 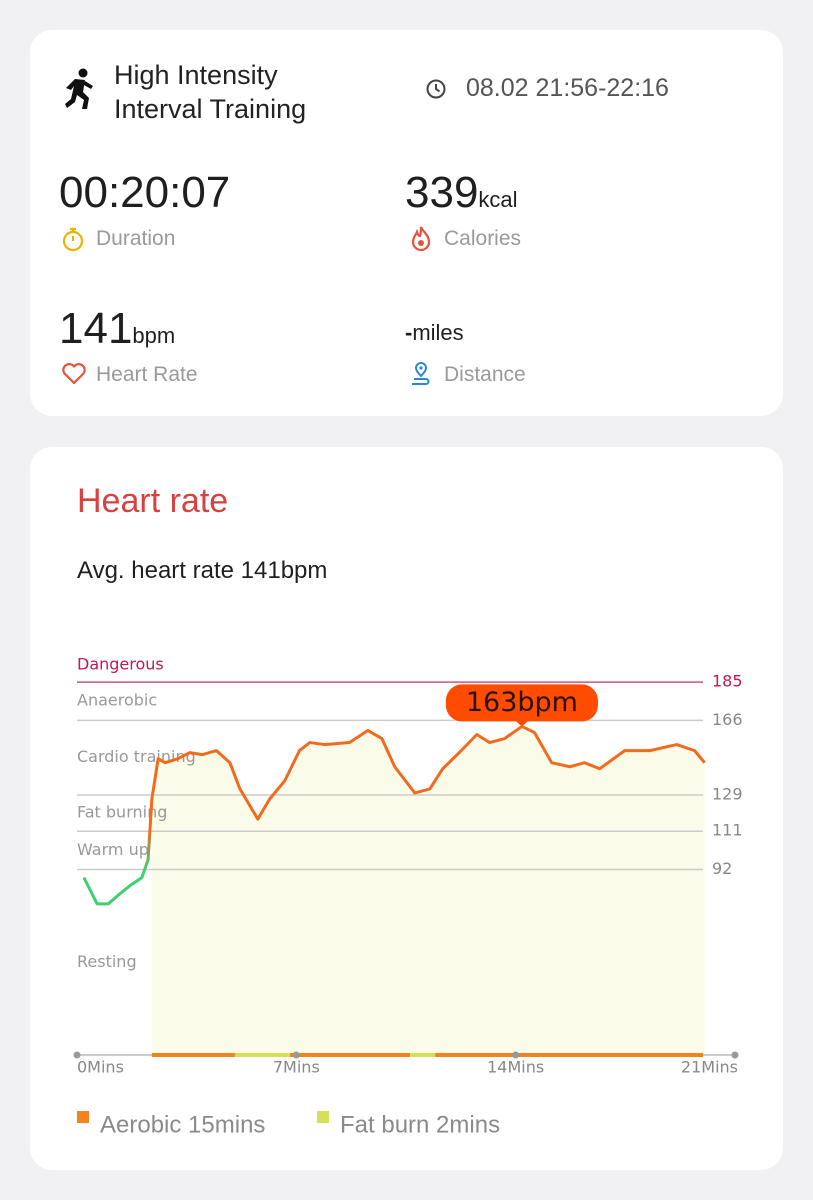 I want to click on y-tick-label: 129, so click(x=727, y=793).